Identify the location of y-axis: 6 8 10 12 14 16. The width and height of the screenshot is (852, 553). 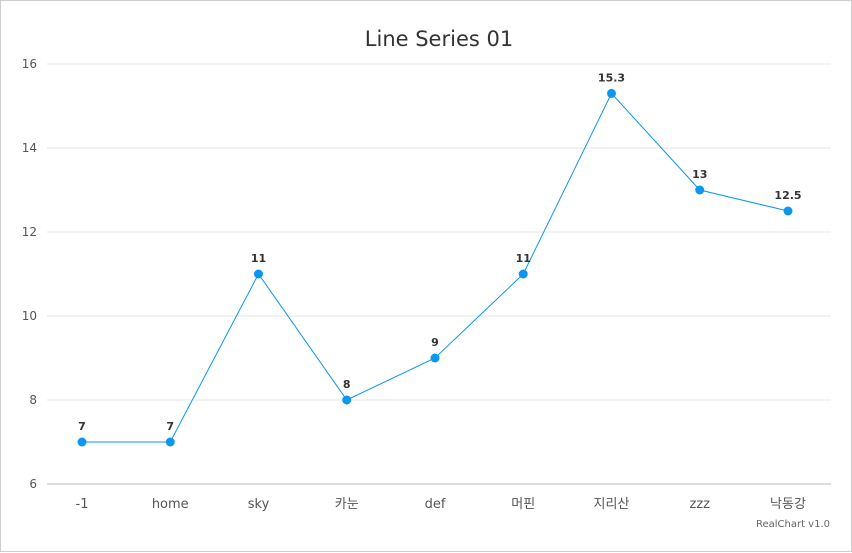
(29, 274).